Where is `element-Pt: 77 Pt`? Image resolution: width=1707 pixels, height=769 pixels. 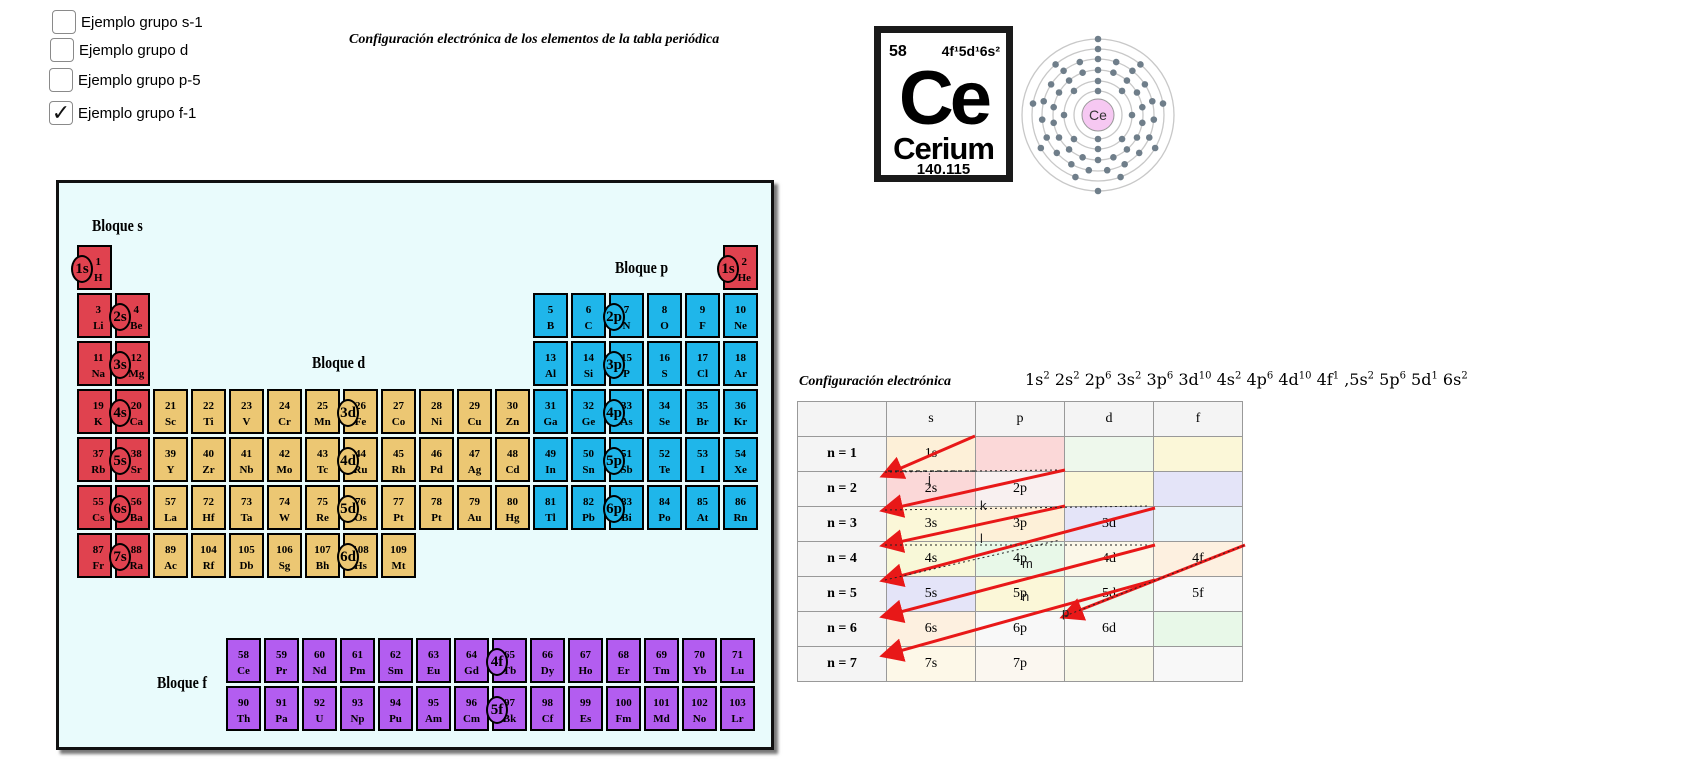 element-Pt: 77 Pt is located at coordinates (398, 507).